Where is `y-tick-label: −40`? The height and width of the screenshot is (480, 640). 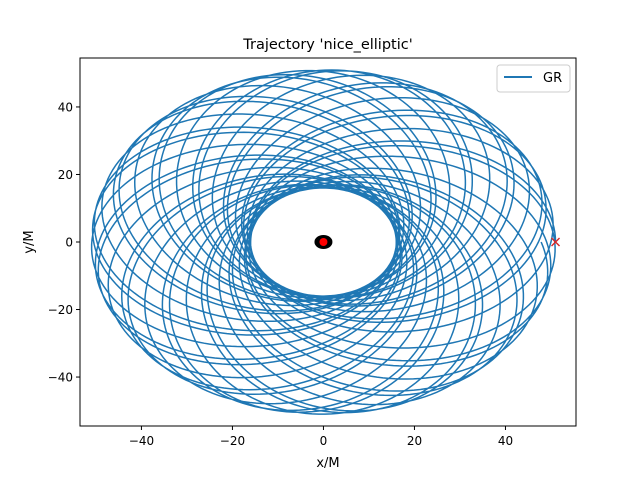
y-tick-label: −40 is located at coordinates (60, 378).